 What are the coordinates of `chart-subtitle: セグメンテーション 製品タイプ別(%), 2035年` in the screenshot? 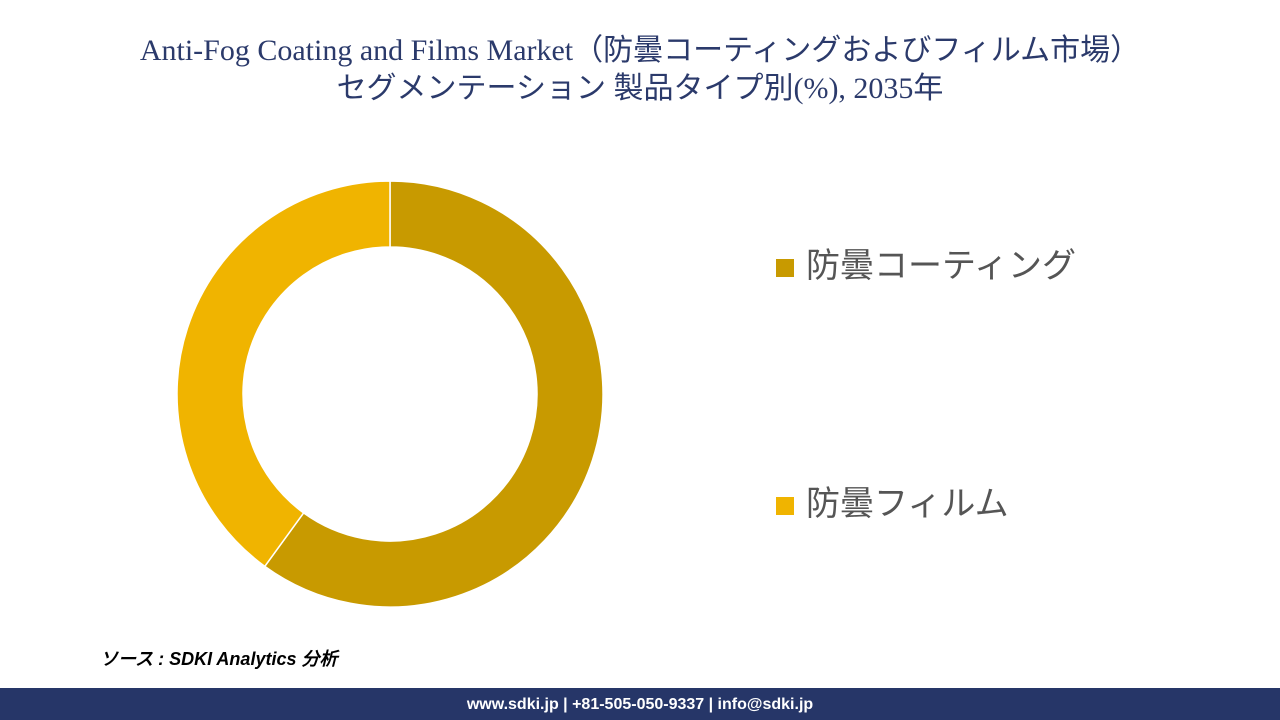 It's located at (640, 88).